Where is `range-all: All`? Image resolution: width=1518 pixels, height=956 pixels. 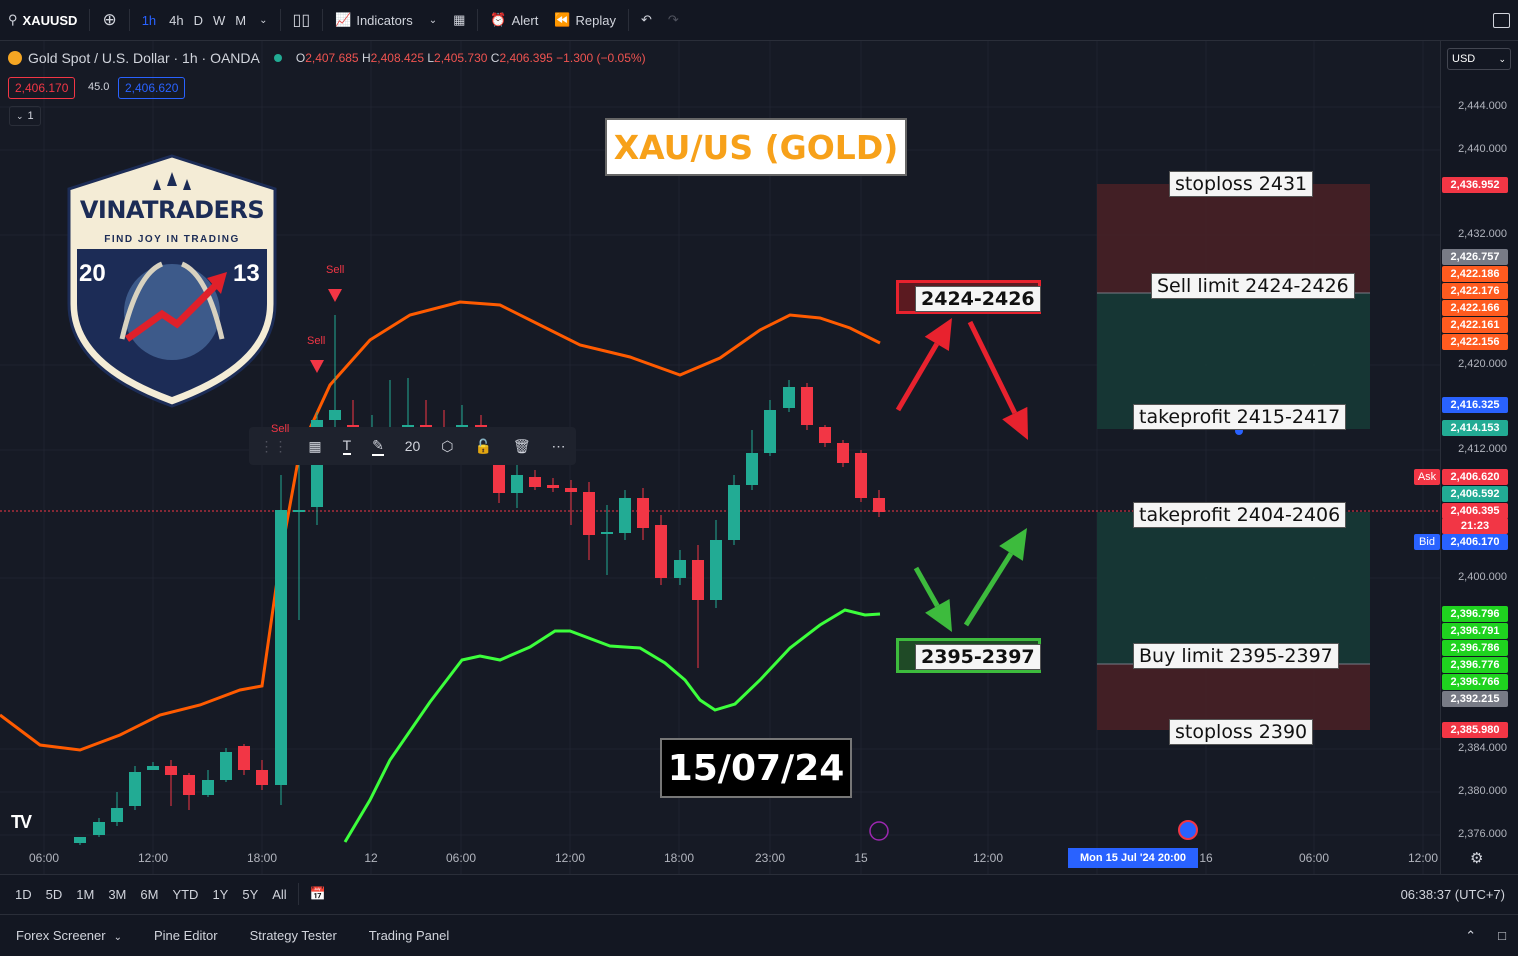 range-all: All is located at coordinates (279, 894).